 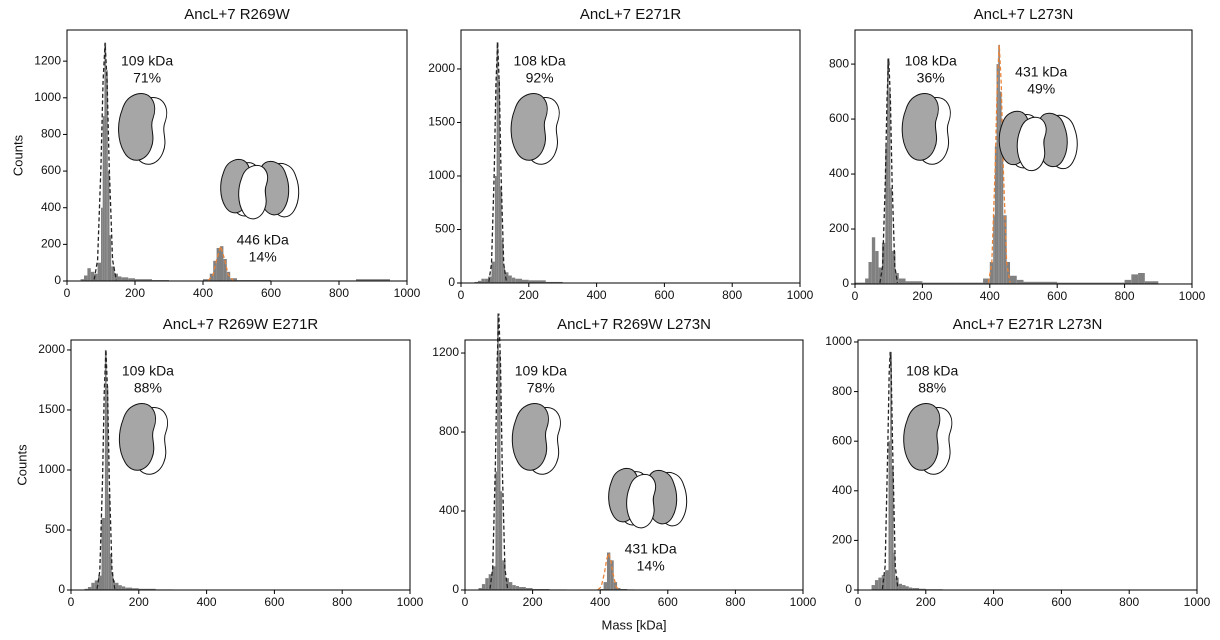 I want to click on plot-frame, so click(x=237, y=155).